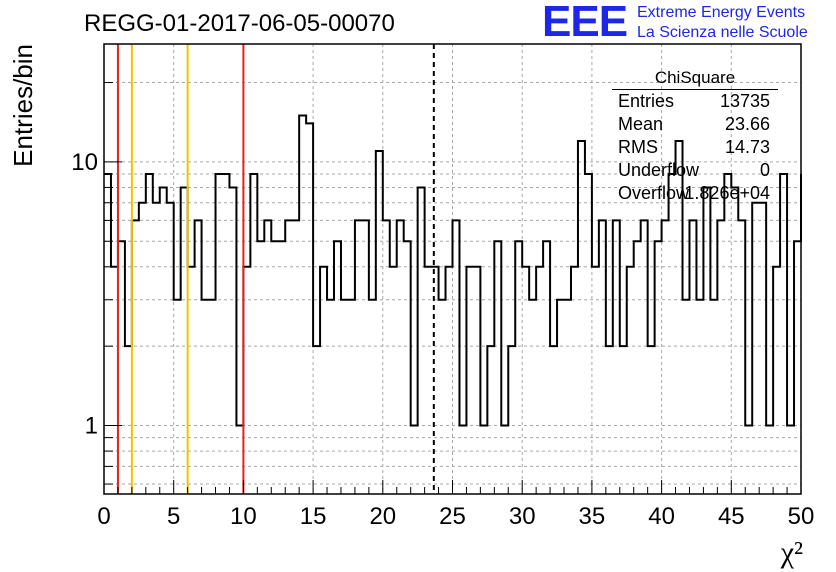 This screenshot has width=836, height=572. I want to click on x-tick-label: 40, so click(661, 516).